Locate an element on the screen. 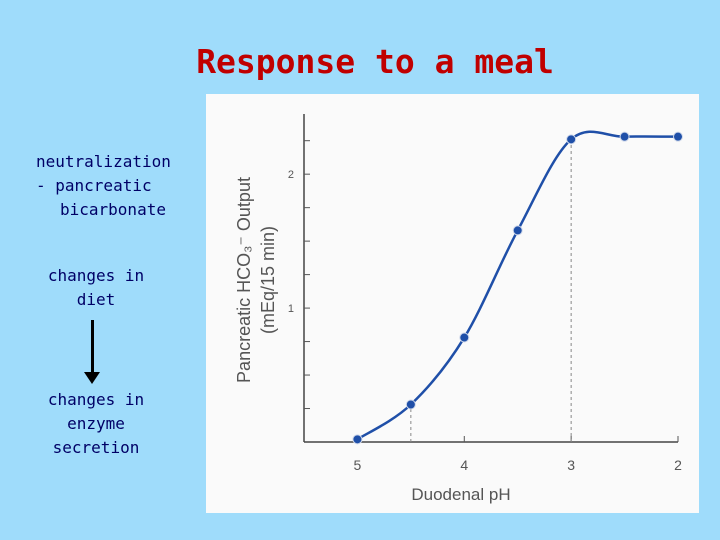  y-tick-label: 1 is located at coordinates (291, 309).